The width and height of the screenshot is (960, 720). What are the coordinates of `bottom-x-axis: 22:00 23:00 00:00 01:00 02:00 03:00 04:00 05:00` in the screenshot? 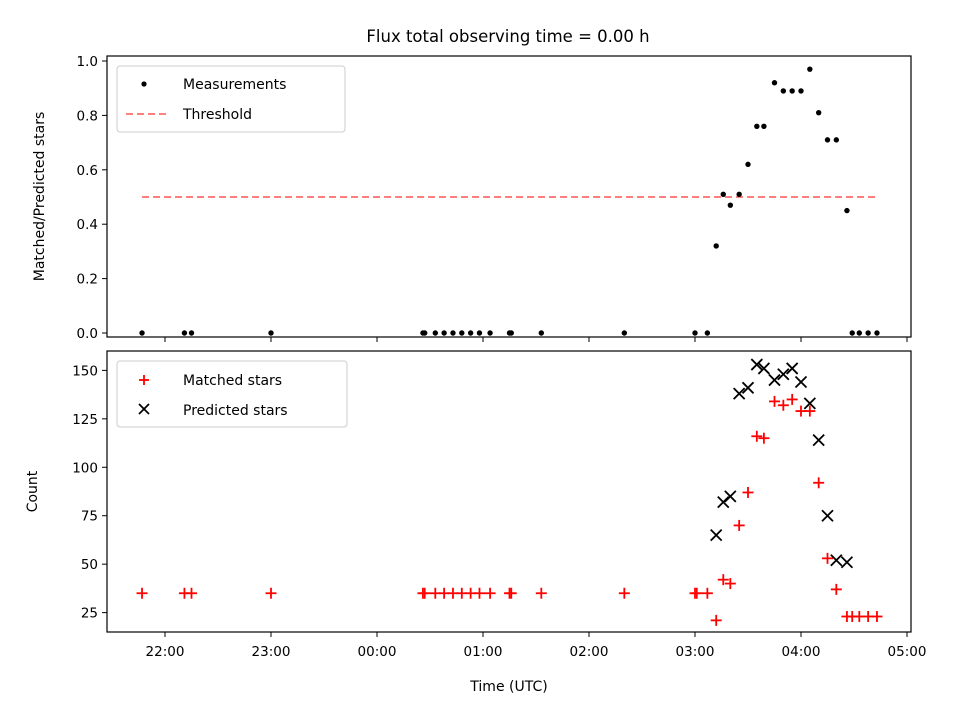 It's located at (536, 646).